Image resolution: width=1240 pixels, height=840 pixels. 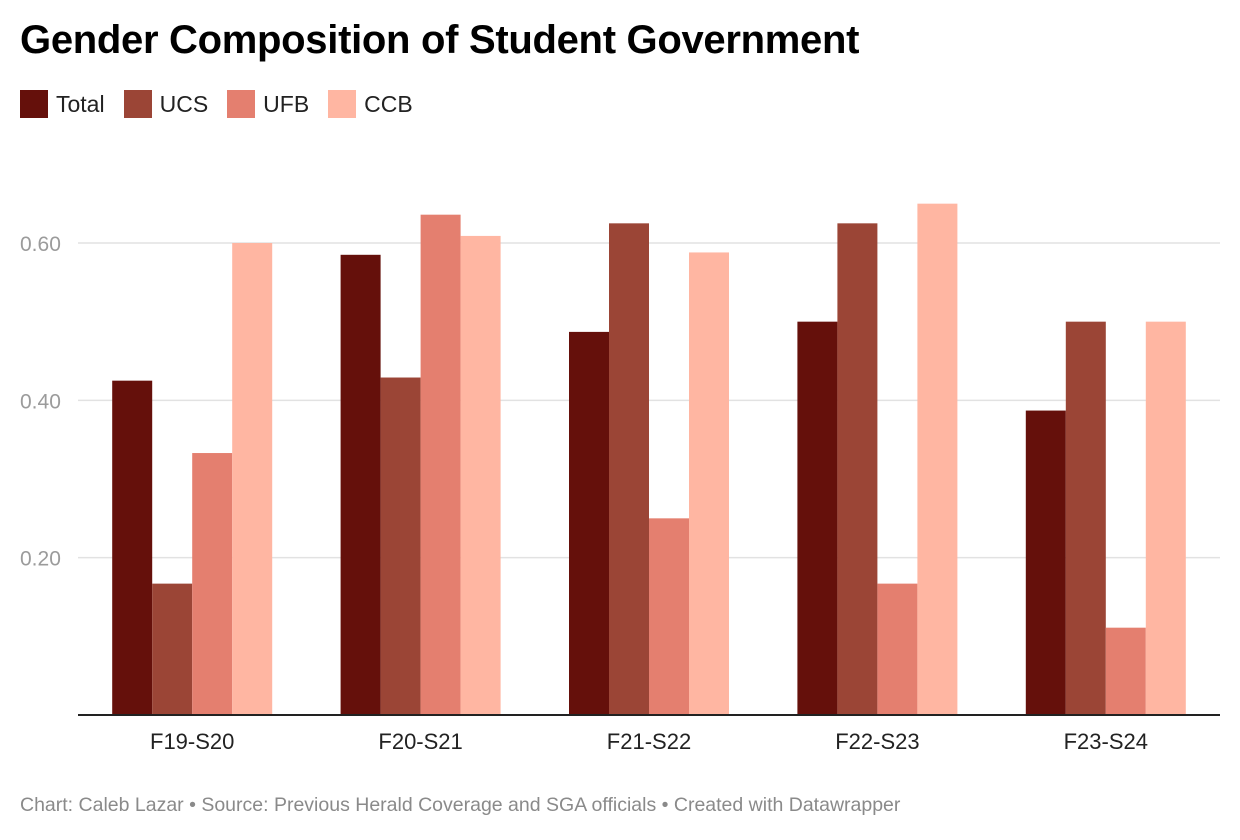 What do you see at coordinates (252, 479) in the screenshot?
I see `bar-ccb-f19-s20` at bounding box center [252, 479].